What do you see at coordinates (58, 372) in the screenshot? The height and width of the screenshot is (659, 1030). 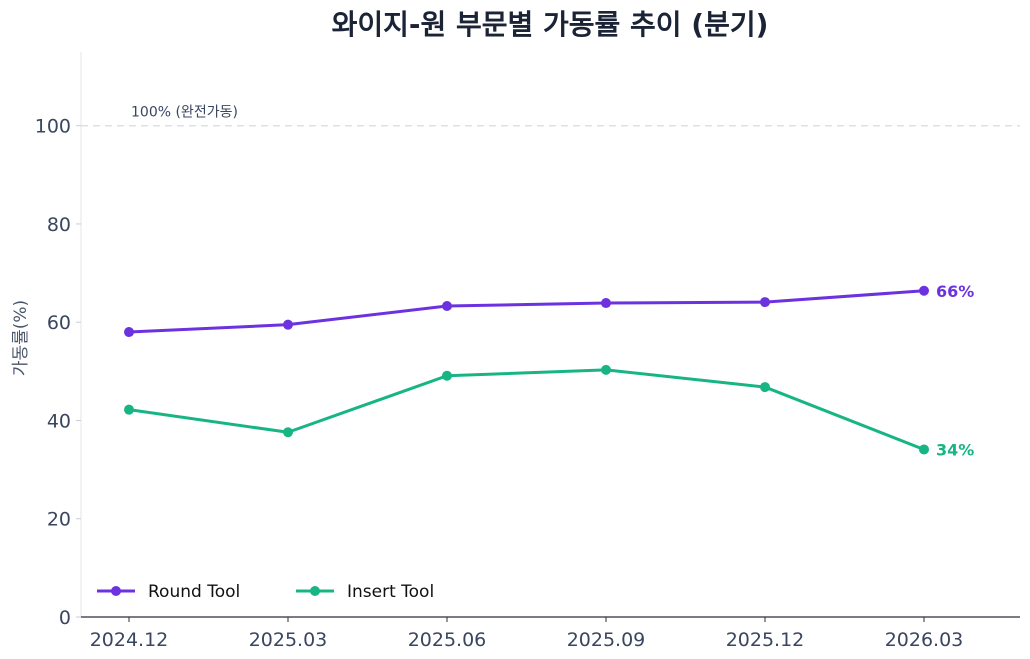 I see `y-ticks: 0 20 40 60 80 100` at bounding box center [58, 372].